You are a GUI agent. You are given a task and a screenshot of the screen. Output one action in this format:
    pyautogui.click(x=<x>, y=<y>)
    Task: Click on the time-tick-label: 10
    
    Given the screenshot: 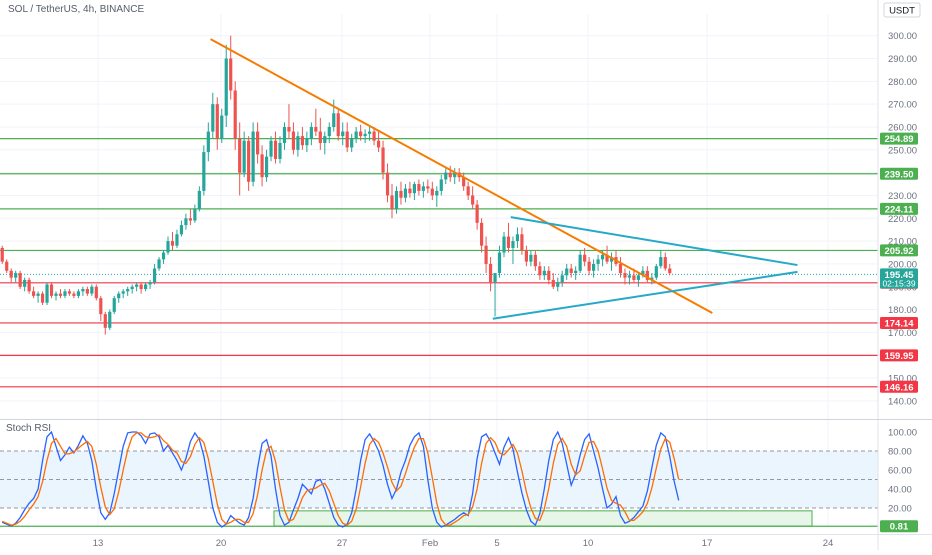 What is the action you would take?
    pyautogui.click(x=588, y=543)
    